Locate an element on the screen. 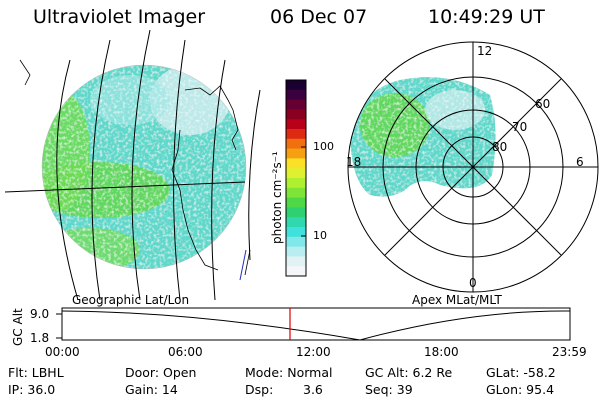  door-info: Door: Open is located at coordinates (161, 372).